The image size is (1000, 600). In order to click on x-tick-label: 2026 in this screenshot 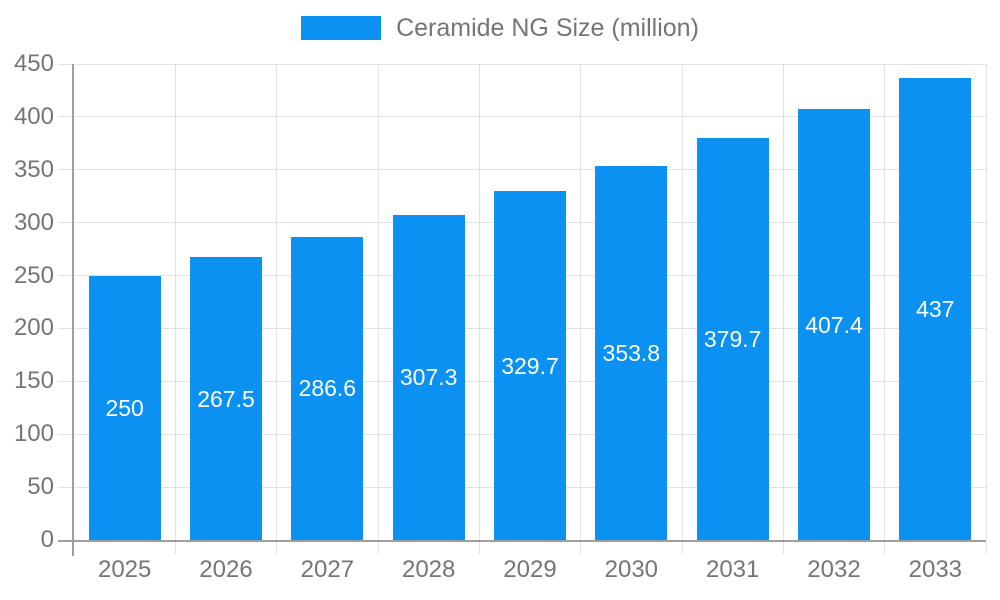, I will do `click(226, 569)`.